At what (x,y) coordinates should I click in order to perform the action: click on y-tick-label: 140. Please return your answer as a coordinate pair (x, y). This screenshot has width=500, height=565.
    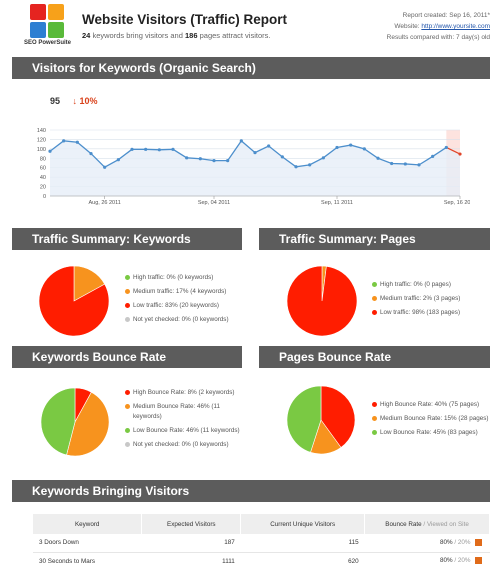
    Looking at the image, I should click on (41, 131).